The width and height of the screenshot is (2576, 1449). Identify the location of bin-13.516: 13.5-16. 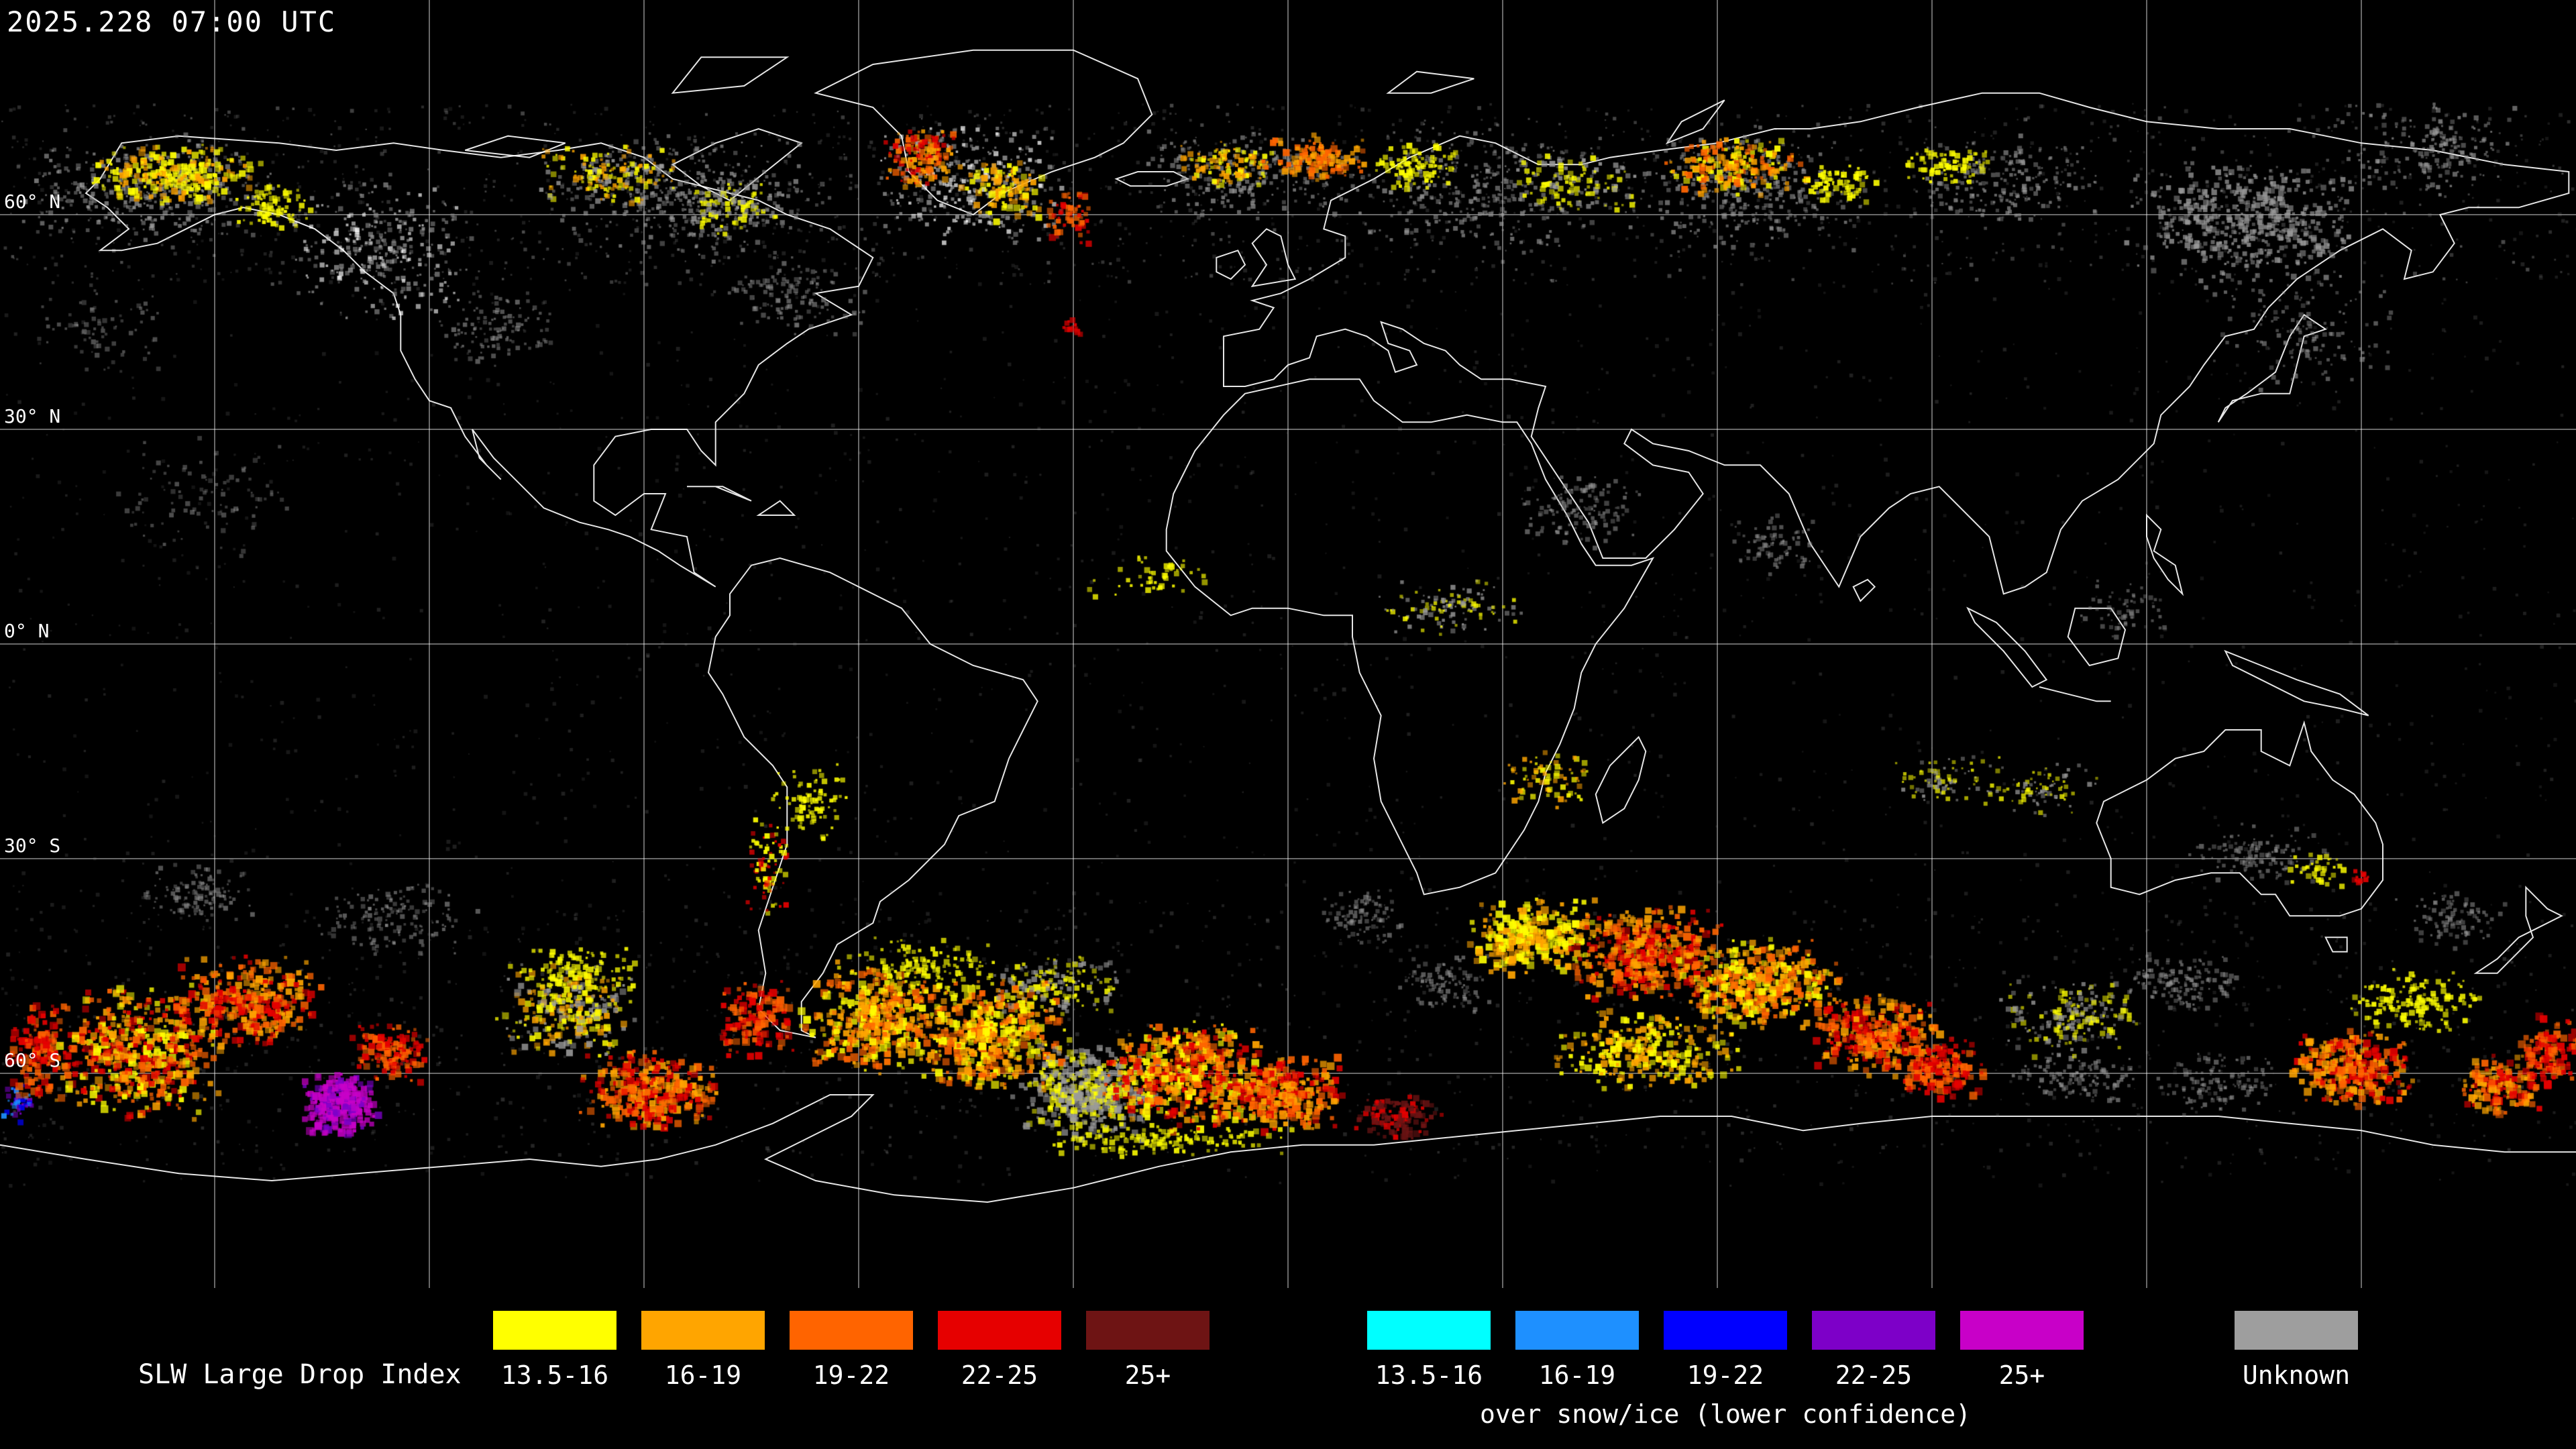
(554, 1350).